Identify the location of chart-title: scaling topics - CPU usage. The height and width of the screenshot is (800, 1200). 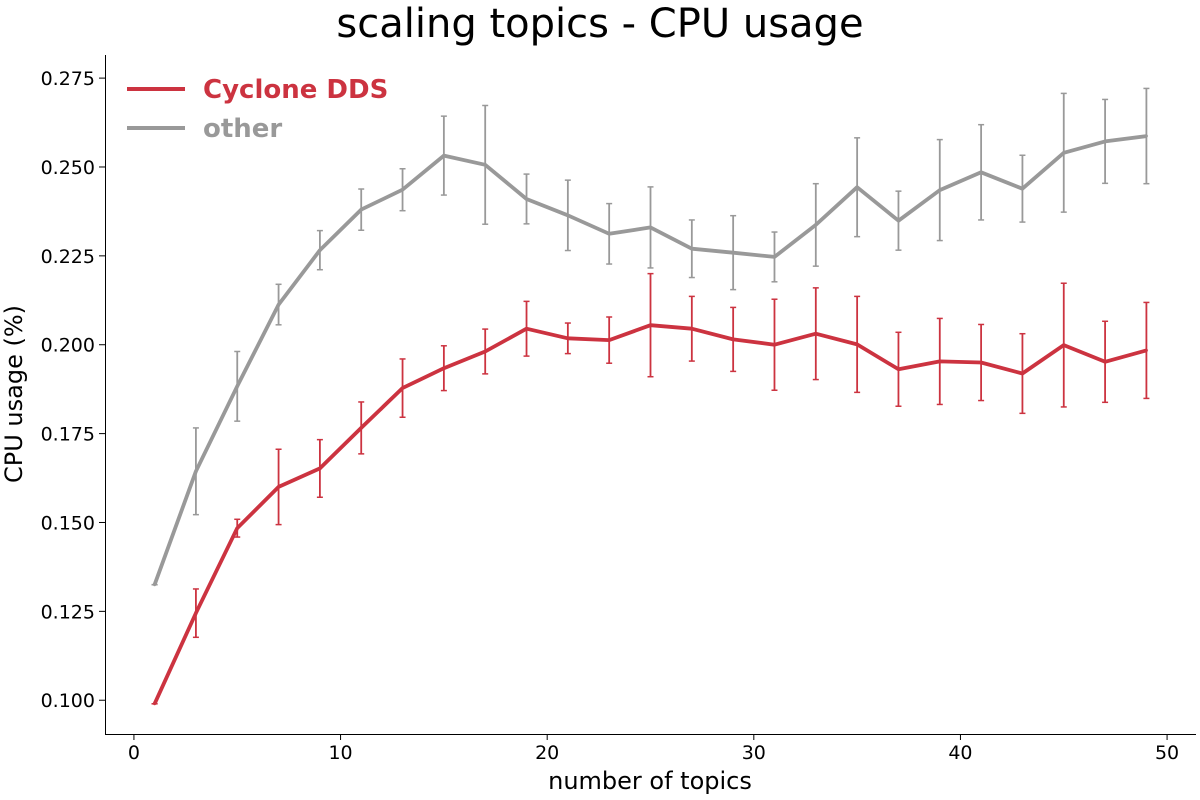
(599, 24).